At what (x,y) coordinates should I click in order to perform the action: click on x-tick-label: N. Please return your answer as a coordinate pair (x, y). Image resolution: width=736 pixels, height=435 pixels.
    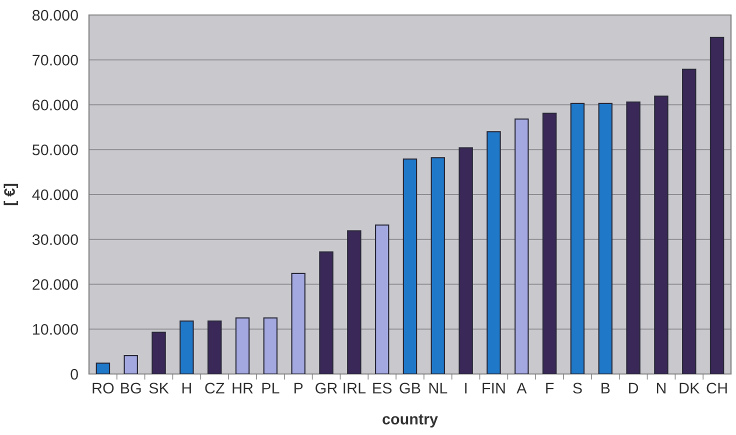
    Looking at the image, I should click on (661, 388).